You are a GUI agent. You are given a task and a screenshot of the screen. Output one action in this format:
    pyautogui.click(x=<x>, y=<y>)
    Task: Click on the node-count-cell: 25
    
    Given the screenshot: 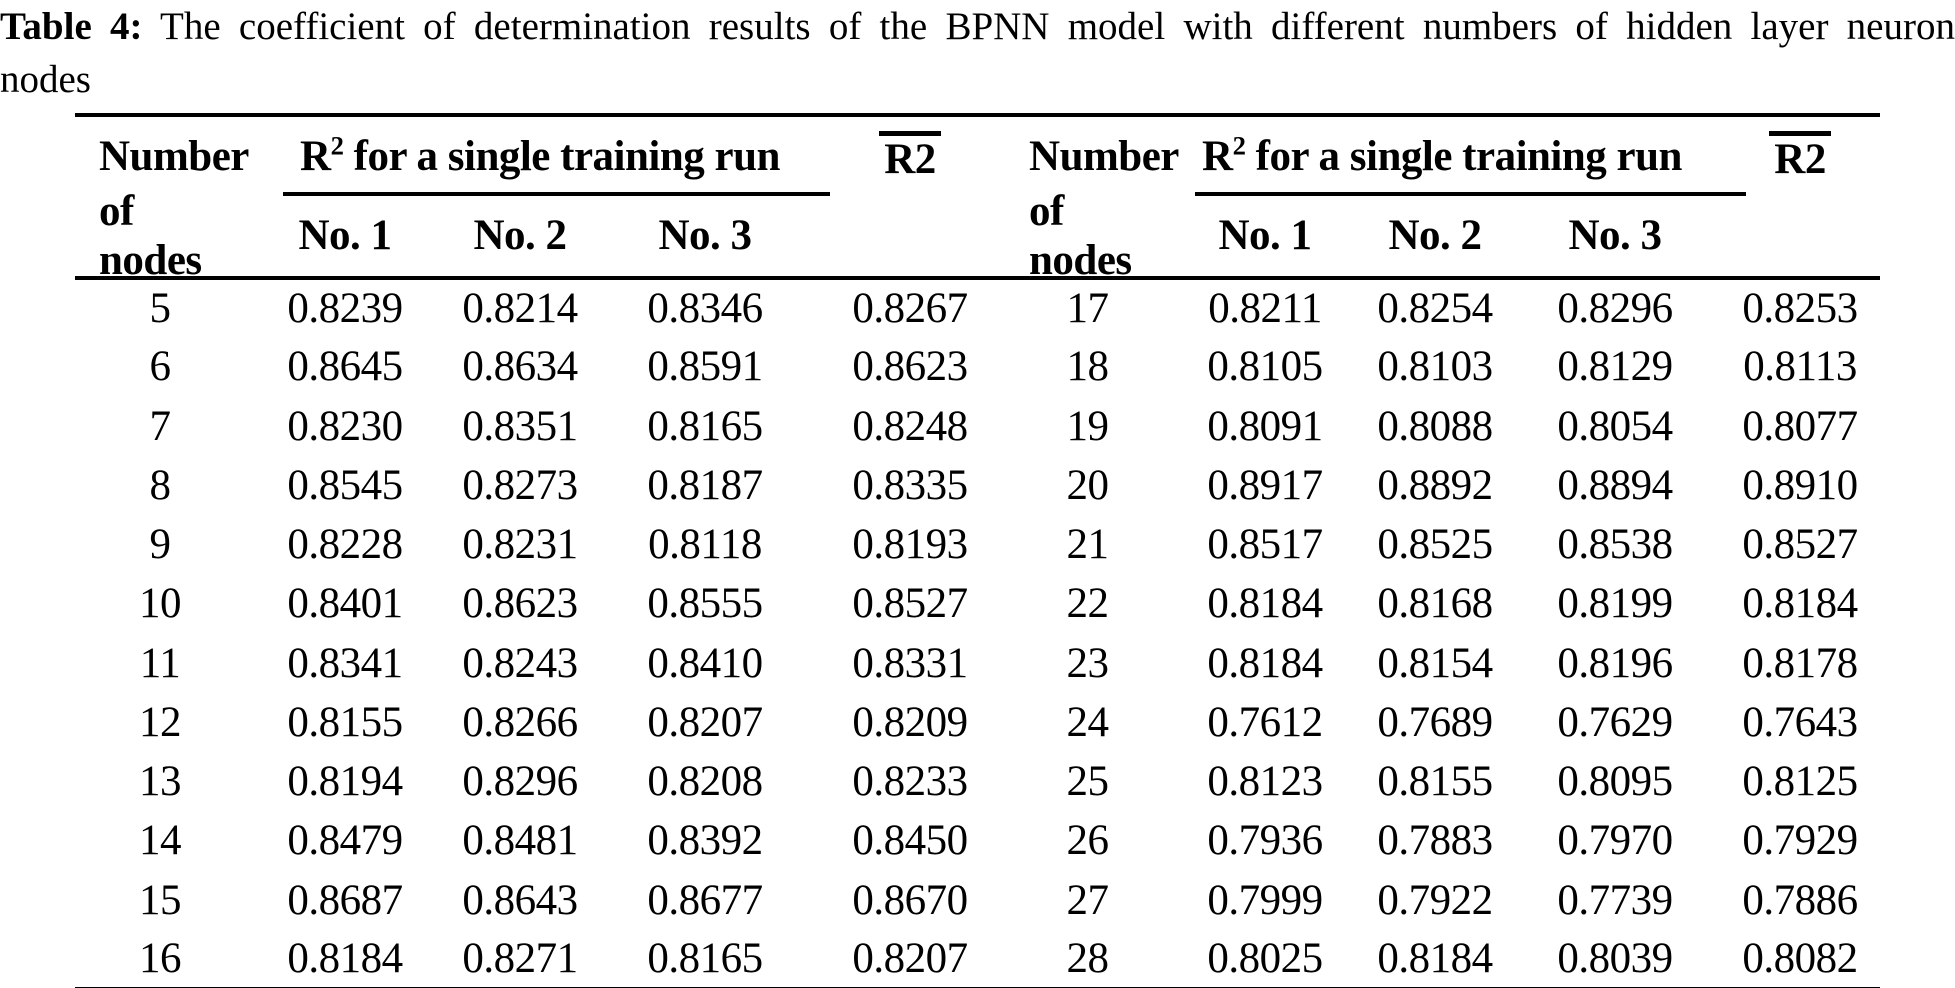 What is the action you would take?
    pyautogui.click(x=1088, y=782)
    